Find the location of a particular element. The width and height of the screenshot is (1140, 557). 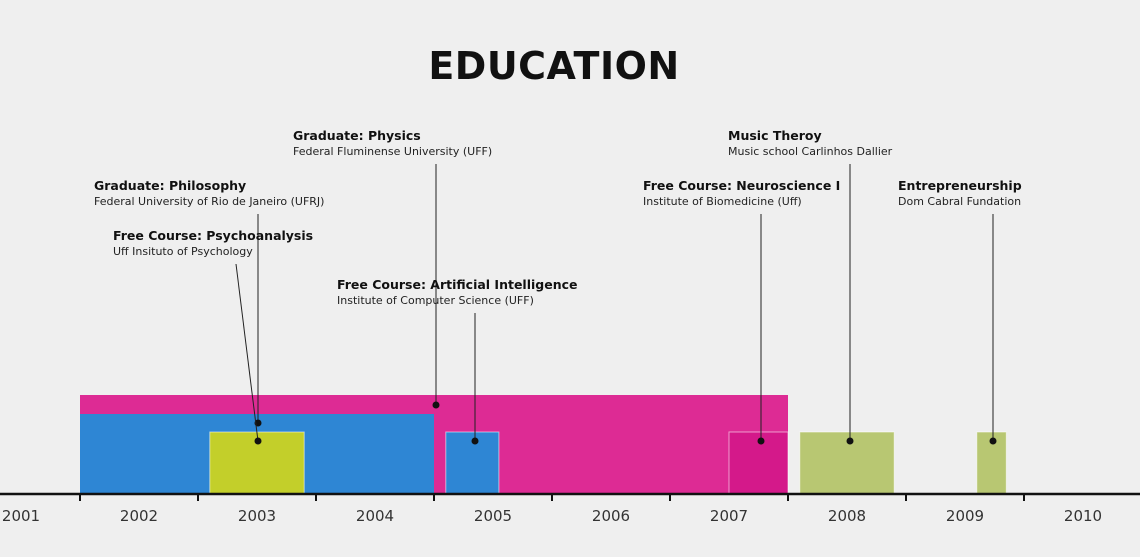

marker-dot-entrepreneurship is located at coordinates (993, 441).